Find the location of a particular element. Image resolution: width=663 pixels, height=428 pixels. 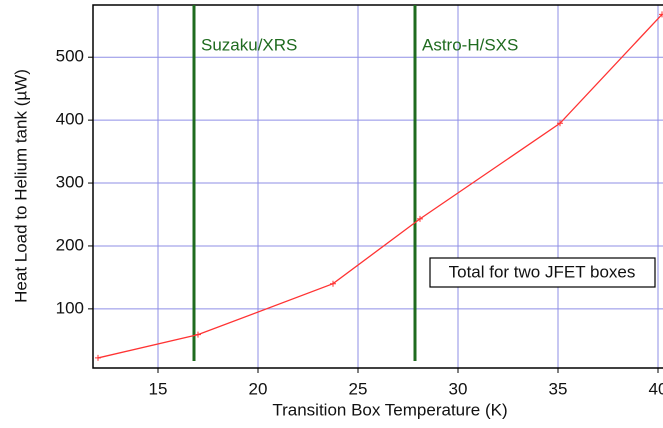

reference-label: Suzaku/XRS is located at coordinates (249, 44).